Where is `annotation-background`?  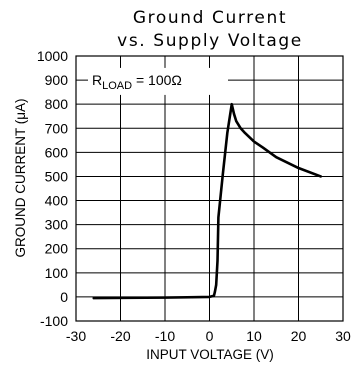 annotation-background is located at coordinates (158, 81).